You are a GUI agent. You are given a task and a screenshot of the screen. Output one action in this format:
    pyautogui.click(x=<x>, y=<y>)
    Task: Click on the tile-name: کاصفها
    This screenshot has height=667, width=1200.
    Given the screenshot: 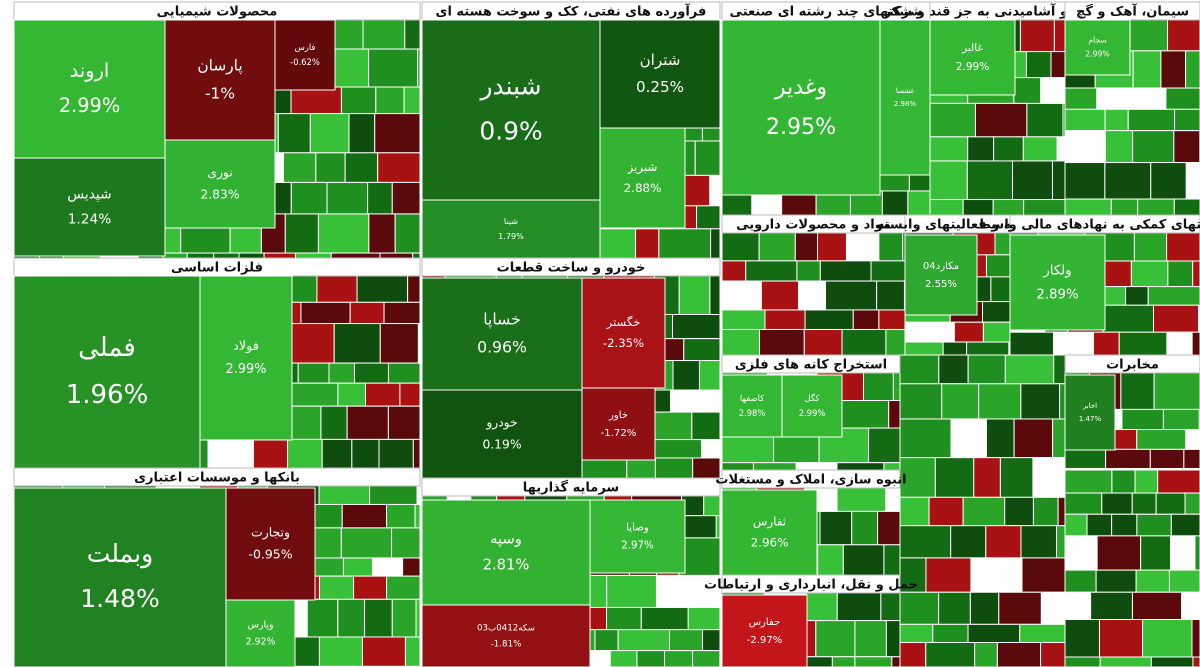 What is the action you would take?
    pyautogui.click(x=752, y=398)
    